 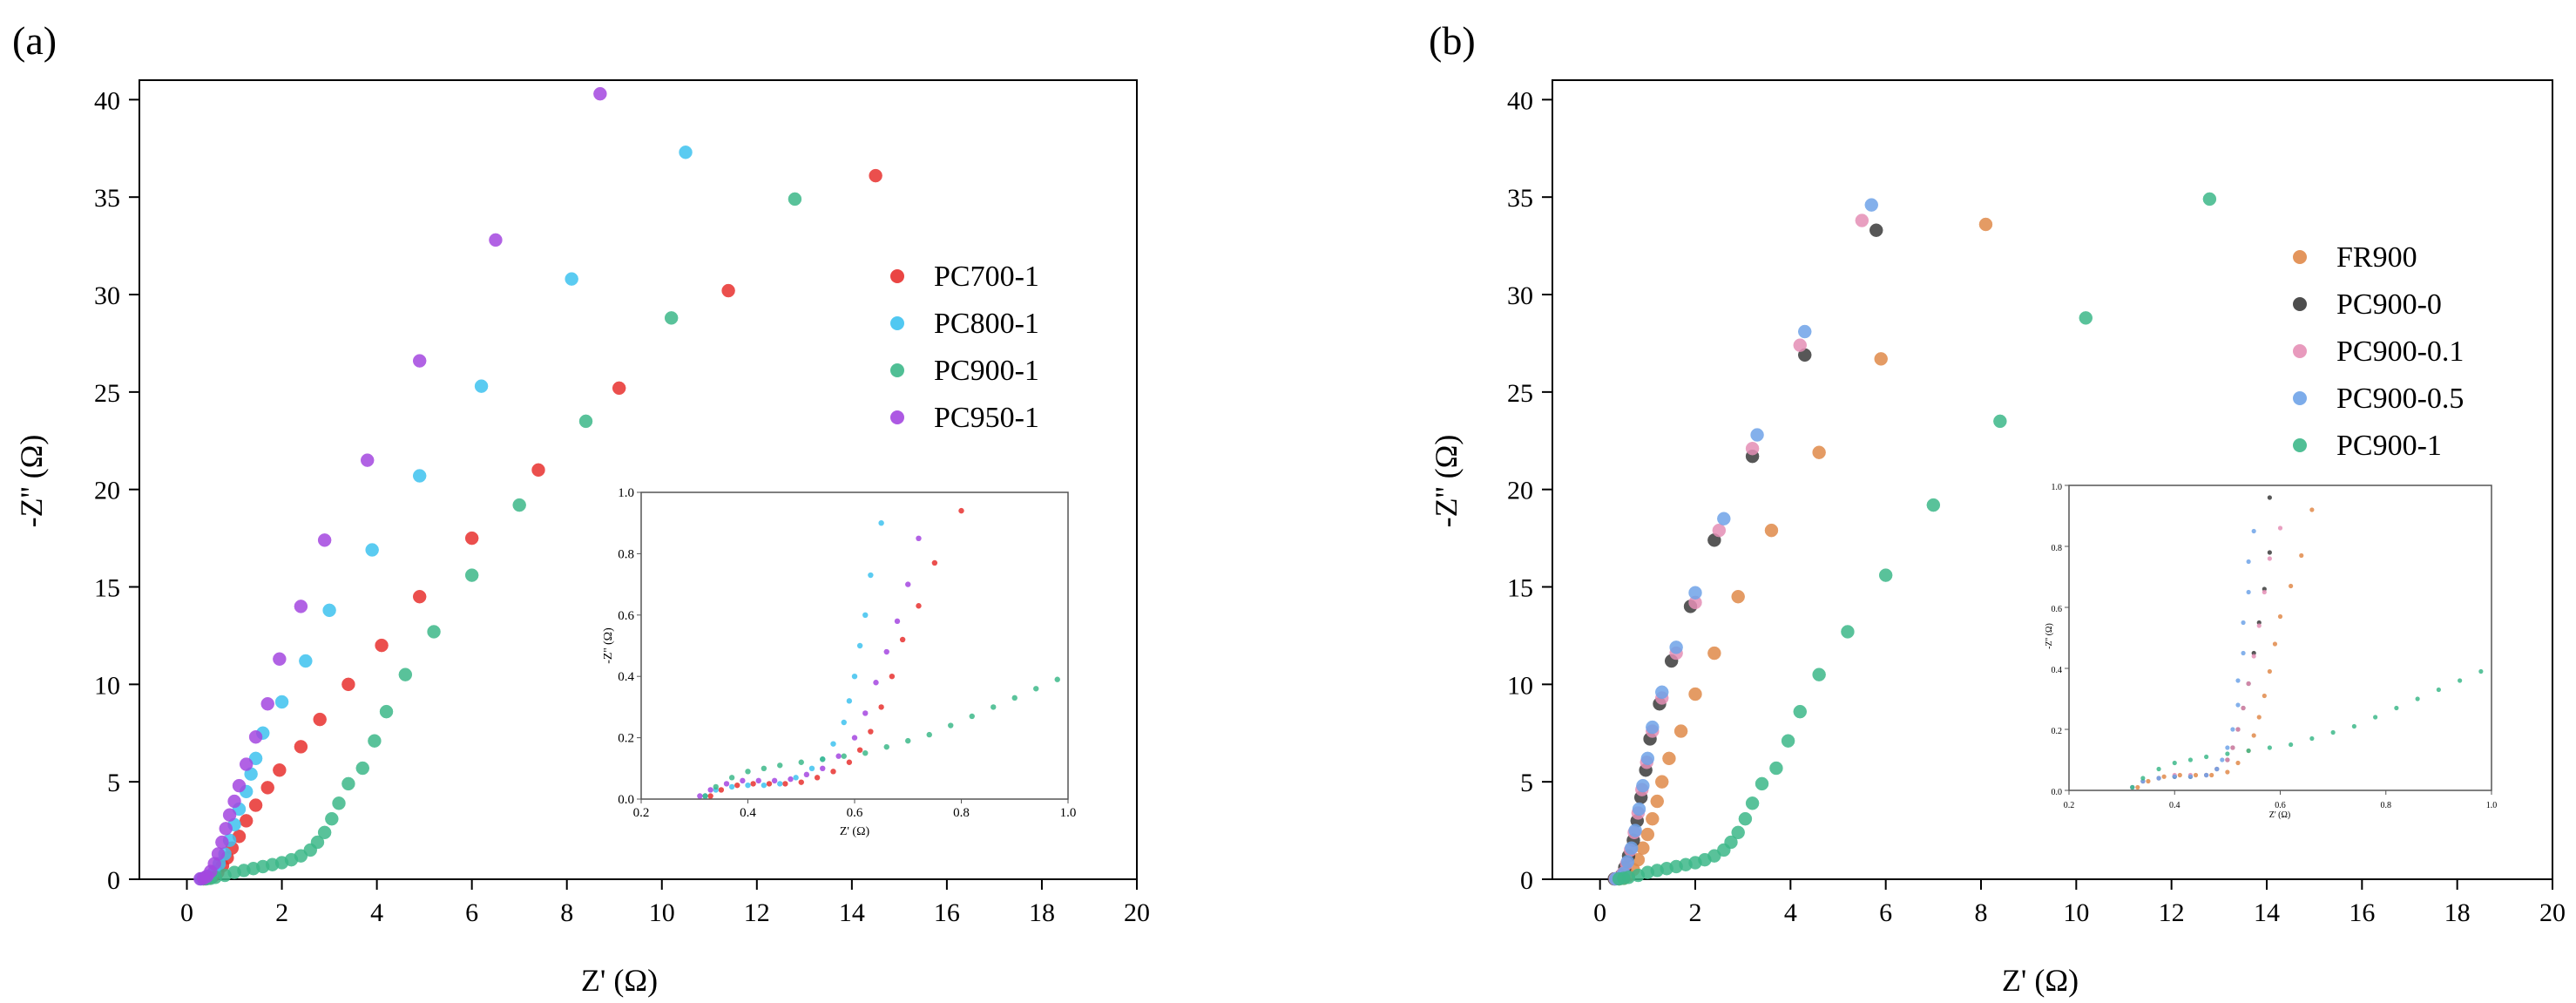 I want to click on inset-series-FR900, so click(x=2225, y=648).